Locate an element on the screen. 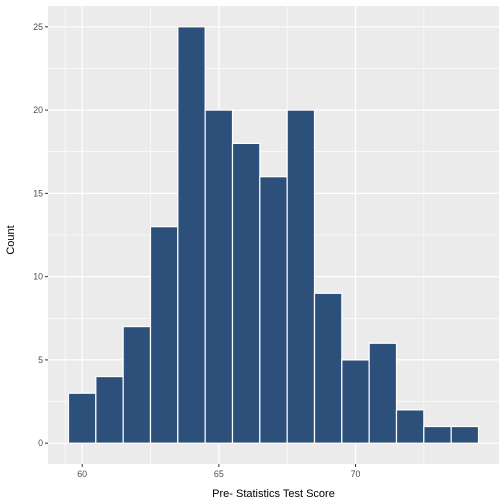 This screenshot has width=504, height=504. y-tick-label: 20 is located at coordinates (38, 110).